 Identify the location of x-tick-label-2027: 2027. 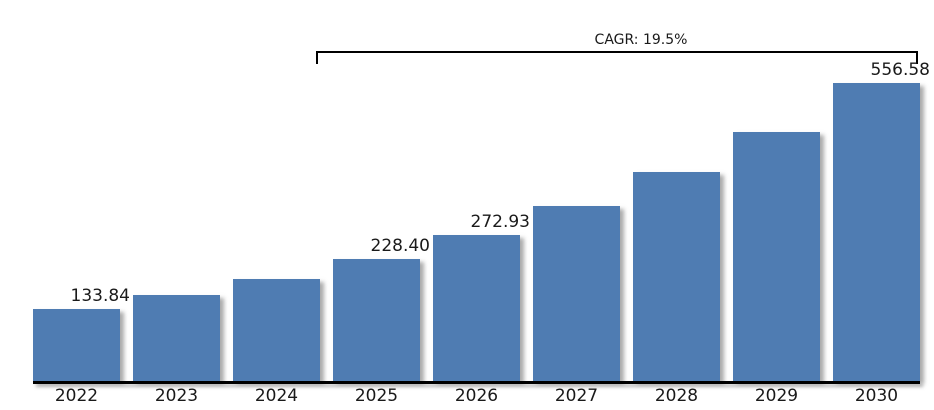
(576, 396).